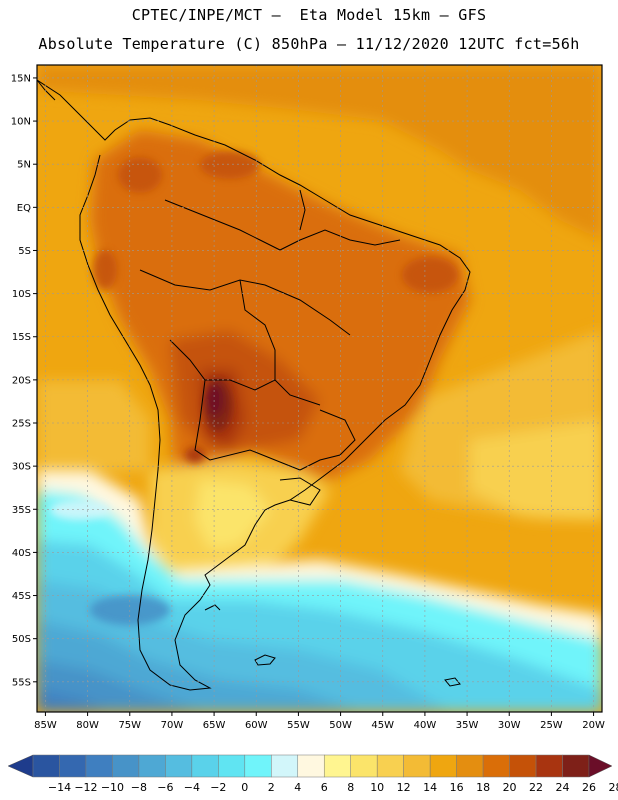 This screenshot has width=618, height=800. What do you see at coordinates (324, 787) in the screenshot?
I see `colorbar-label: 6` at bounding box center [324, 787].